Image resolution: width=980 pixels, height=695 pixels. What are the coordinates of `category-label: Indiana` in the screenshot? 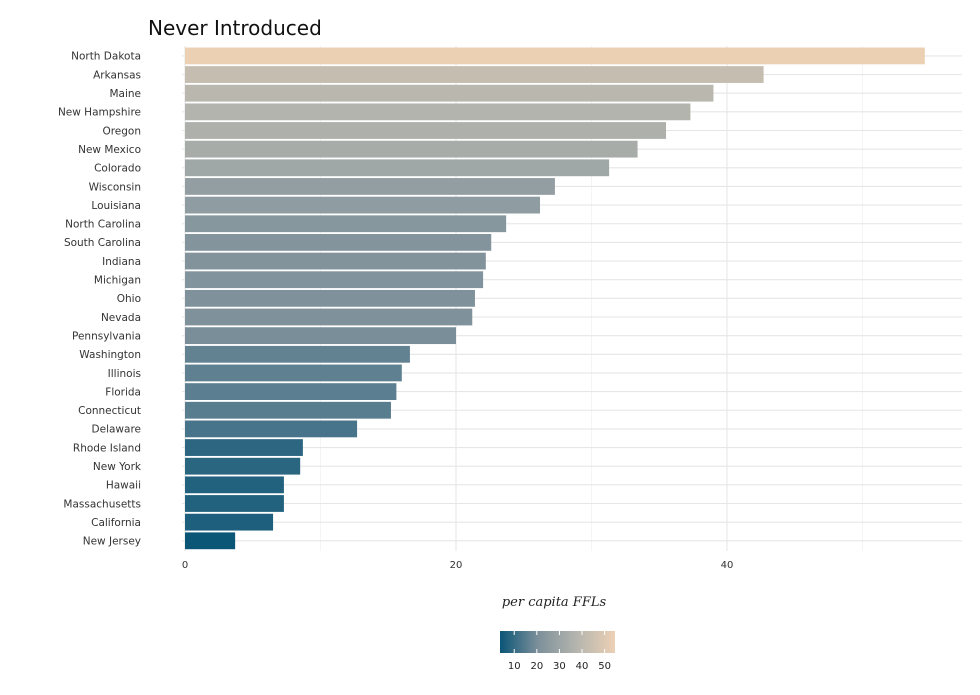 It's located at (121, 262).